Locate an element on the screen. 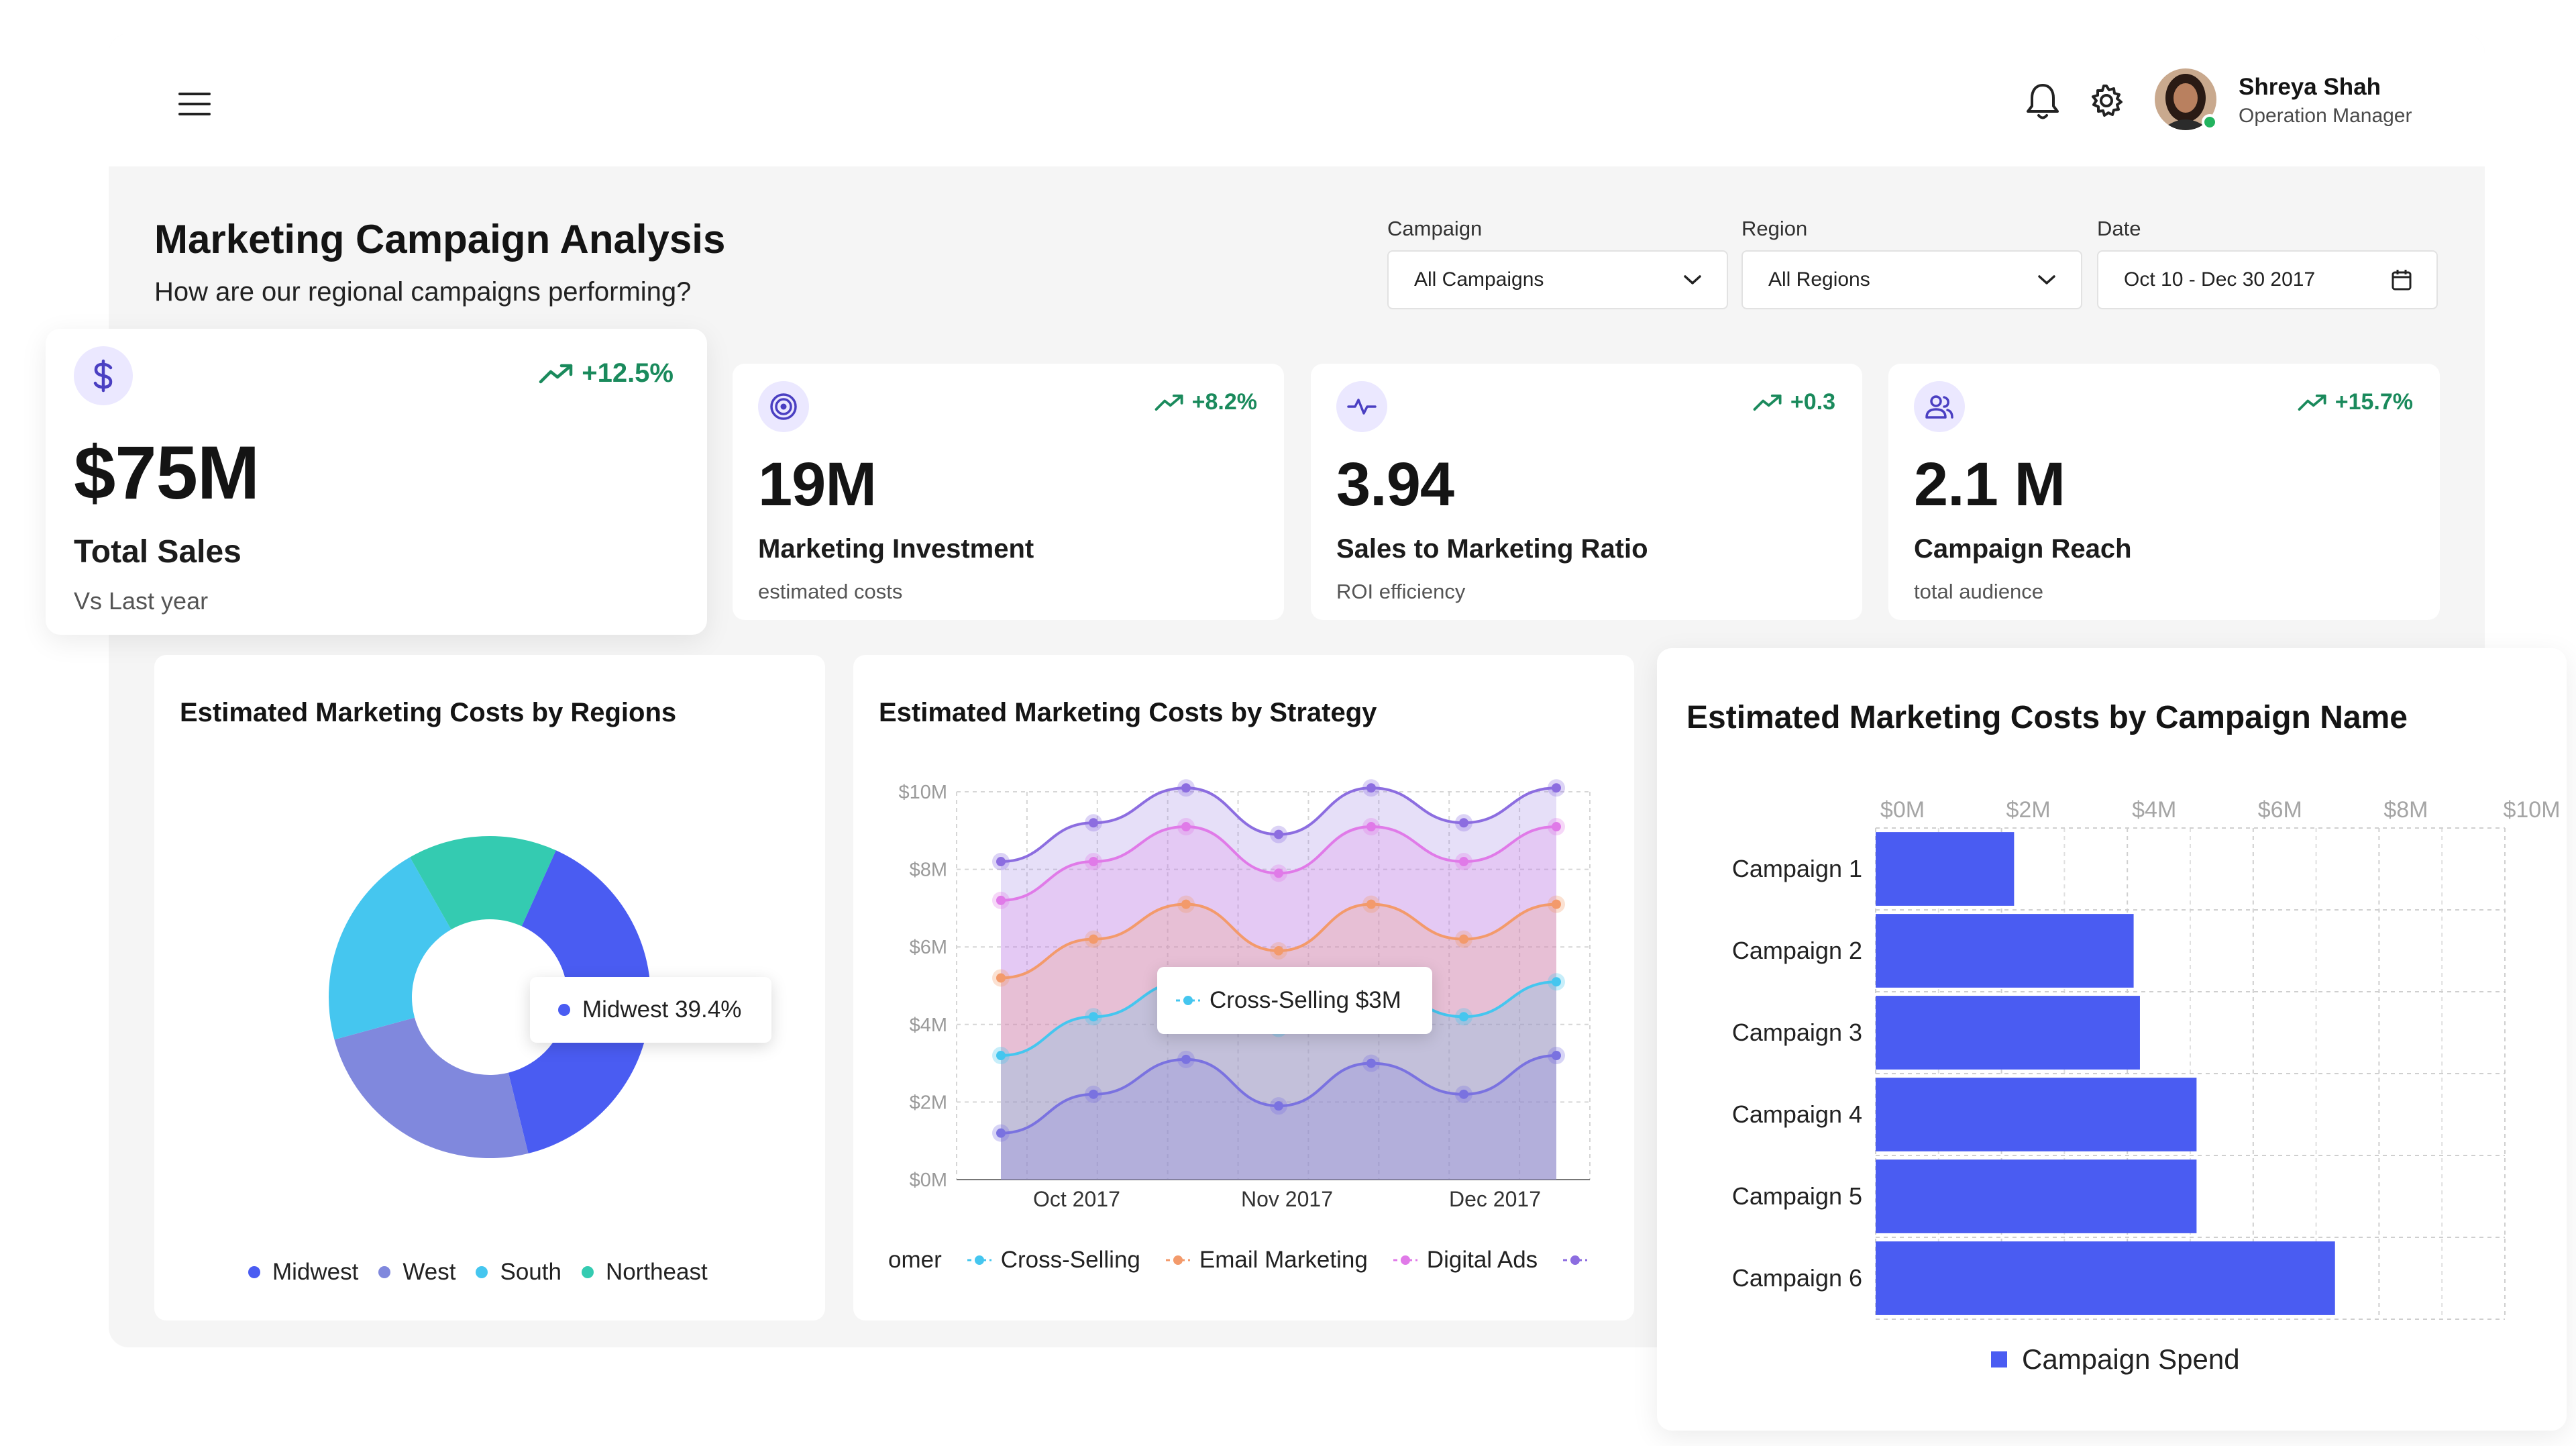  y-tick-label: $2M is located at coordinates (928, 1102).